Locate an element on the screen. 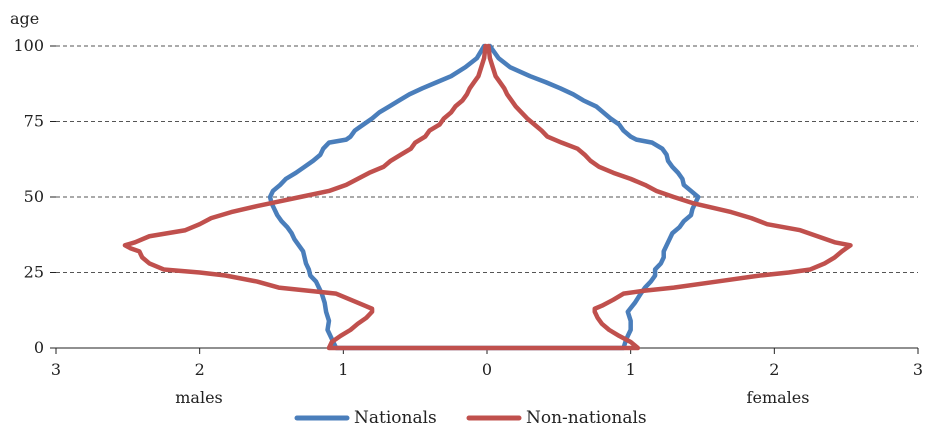  y-axis-ticks: 0 25 50 75 100 is located at coordinates (34, 196).